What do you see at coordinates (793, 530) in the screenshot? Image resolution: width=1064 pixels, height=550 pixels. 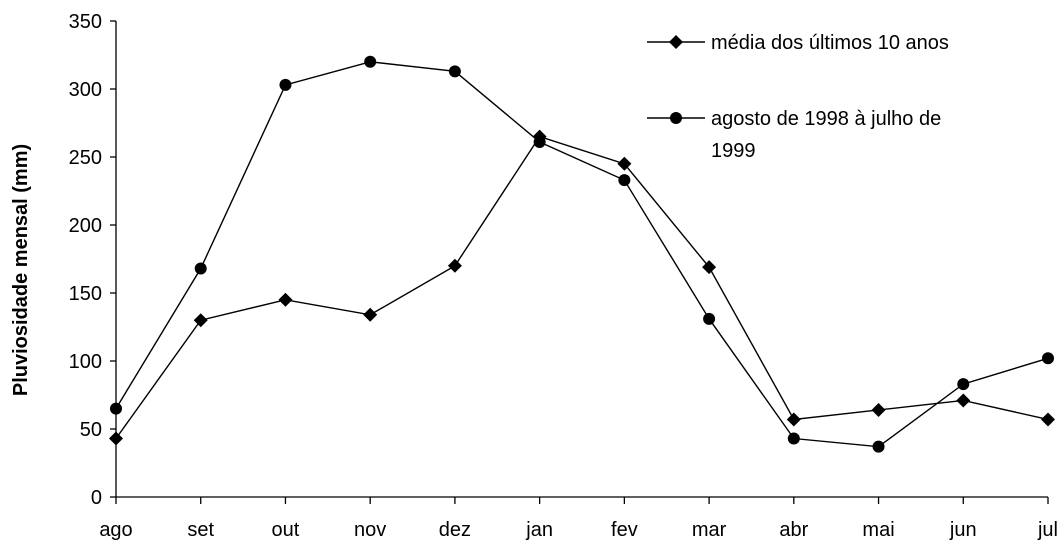 I see `x-tick-label: abr` at bounding box center [793, 530].